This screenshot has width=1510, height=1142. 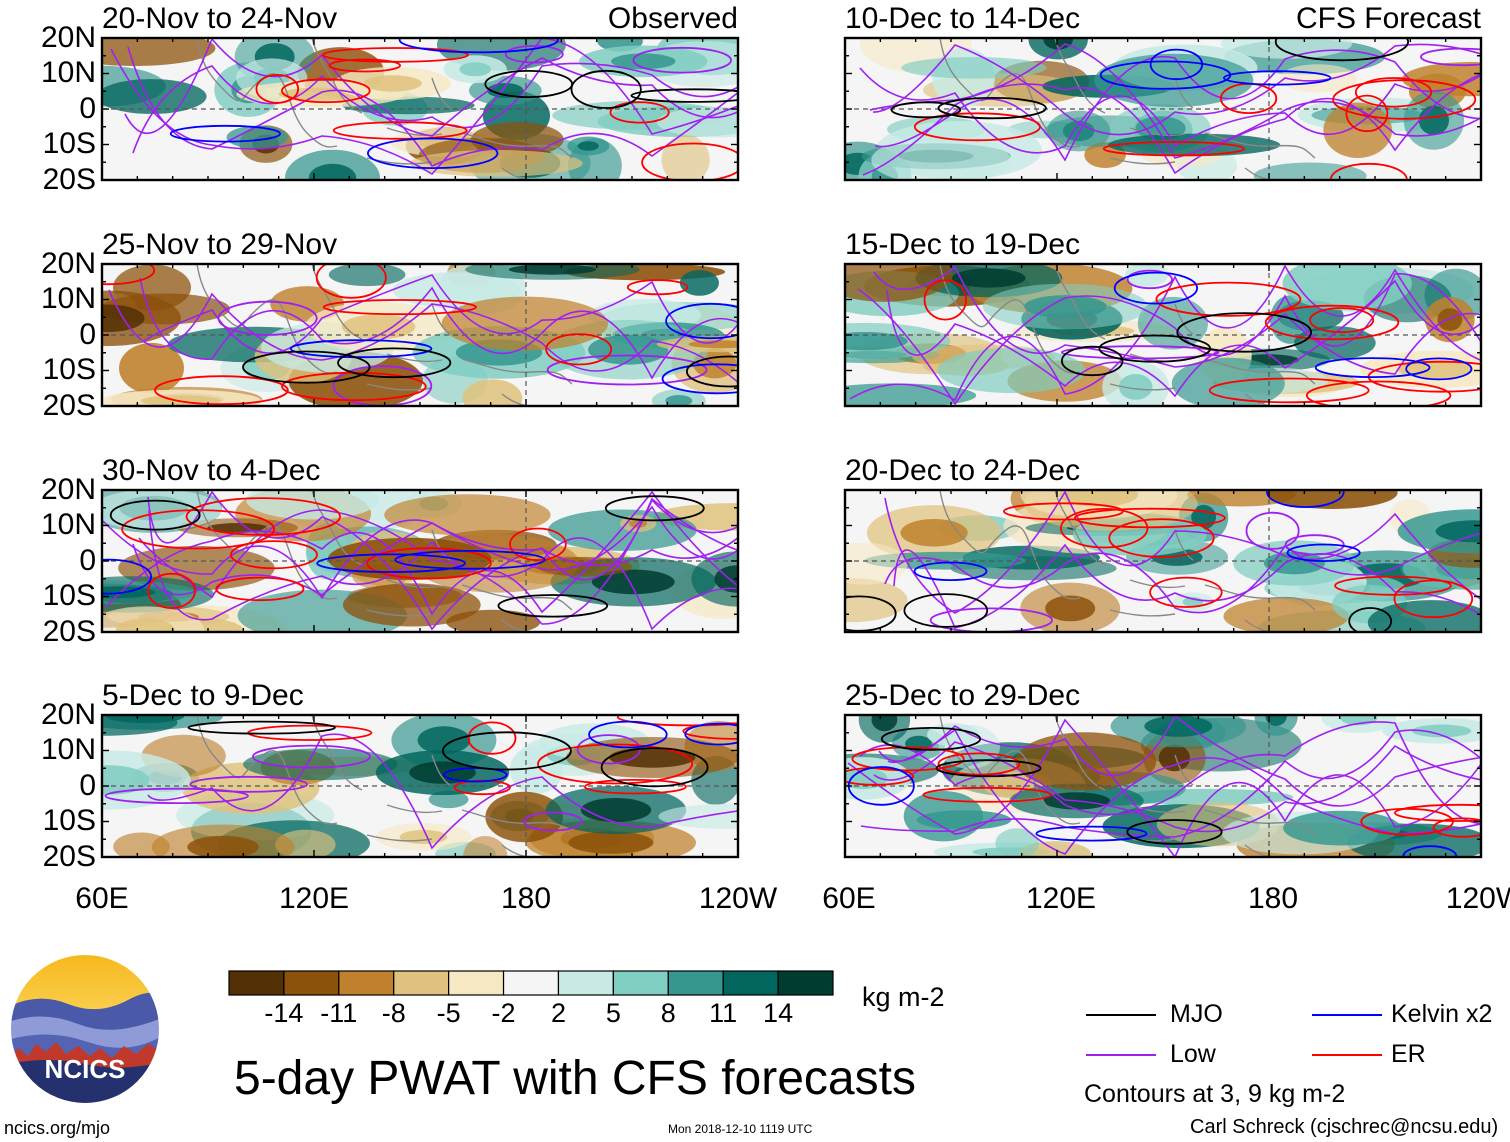 What do you see at coordinates (339, 1013) in the screenshot?
I see `colorbar-tick-label: -11` at bounding box center [339, 1013].